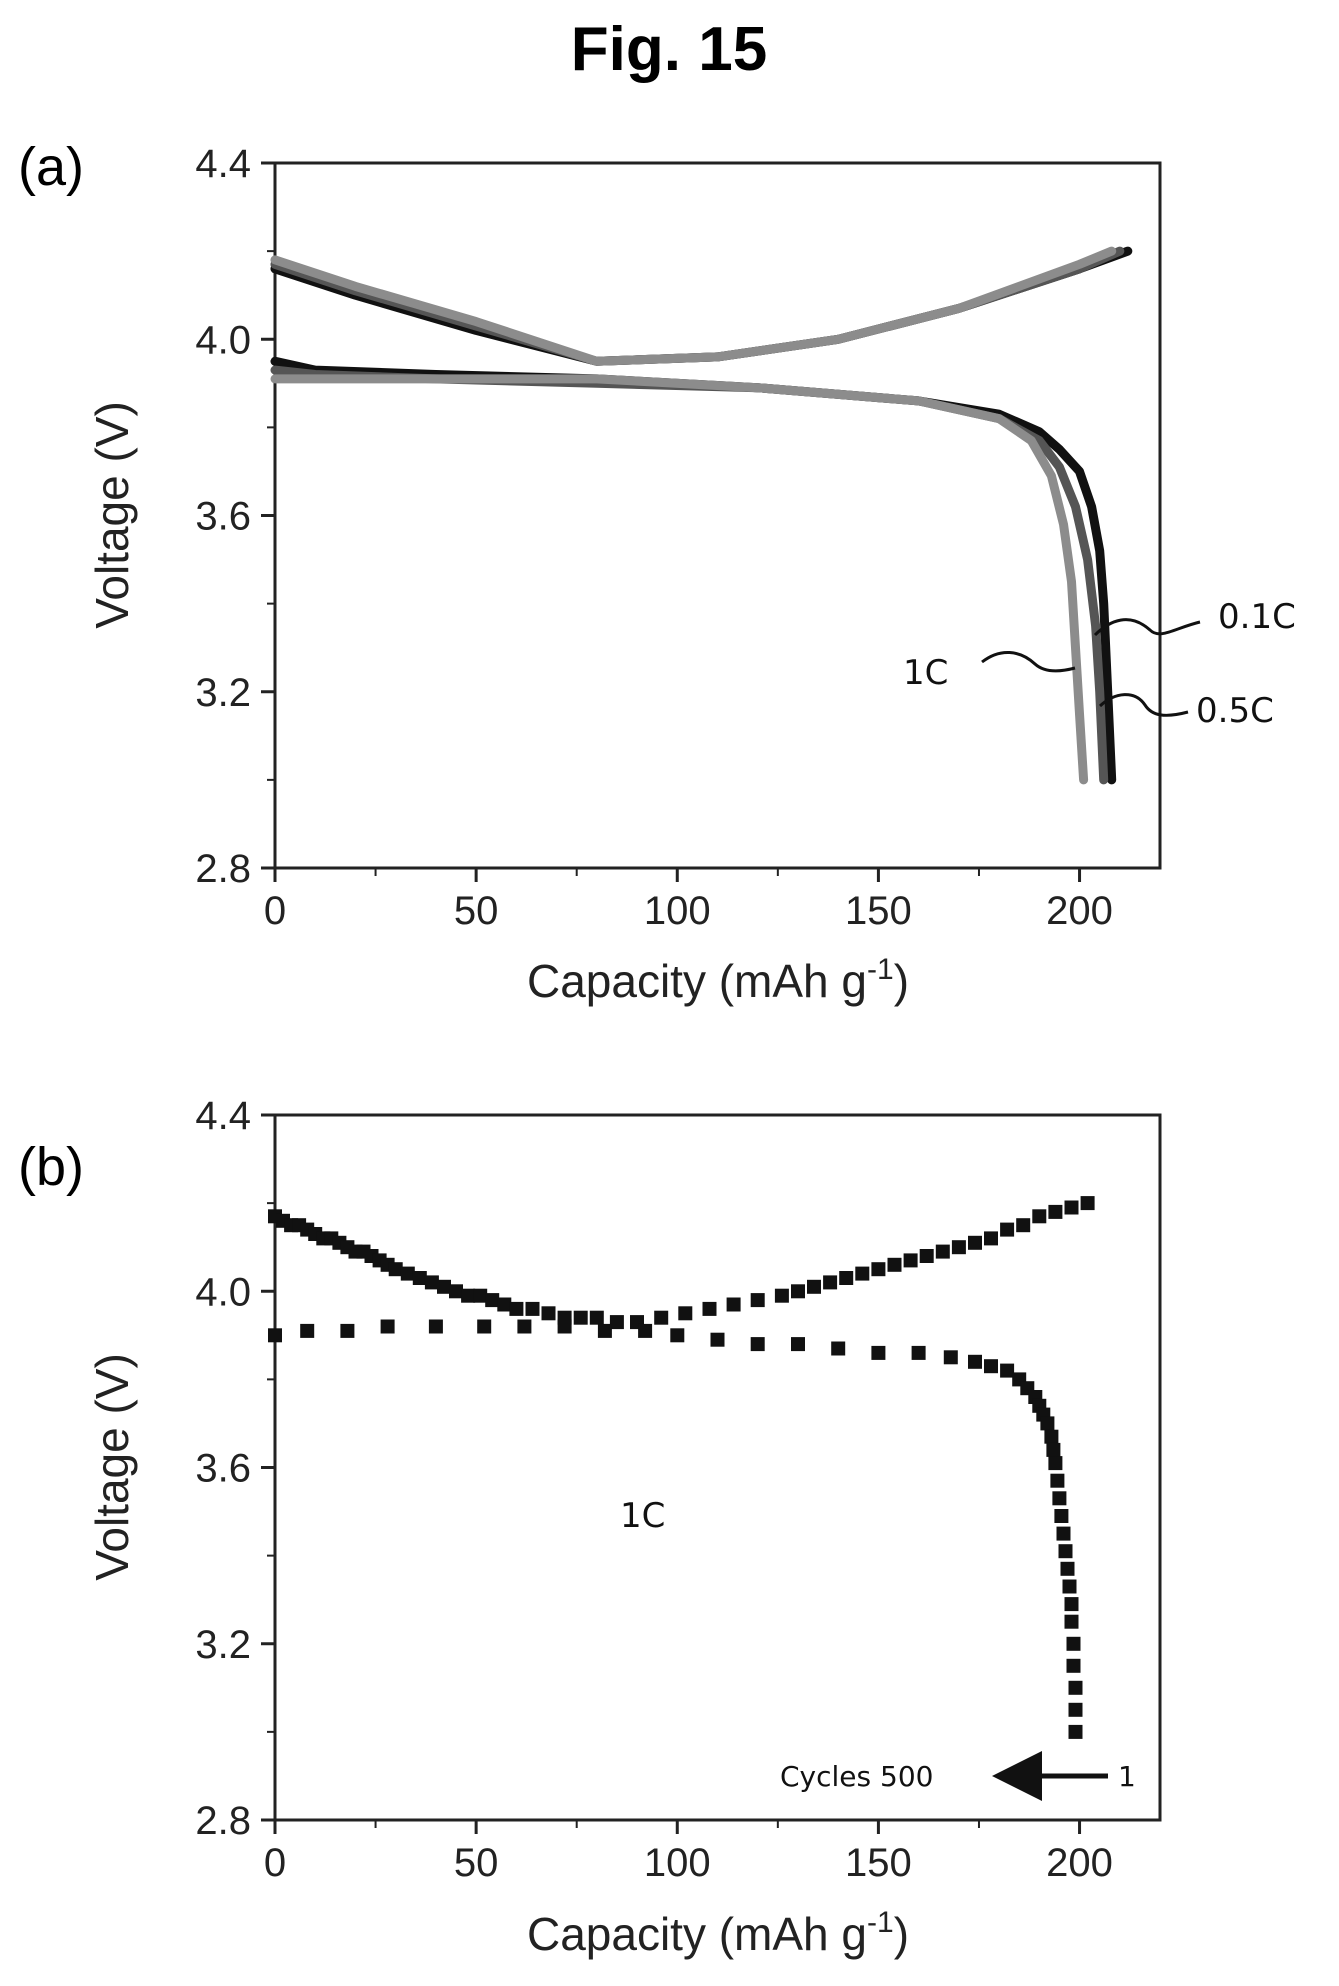 This screenshot has width=1339, height=1986. What do you see at coordinates (1257, 617) in the screenshot?
I see `annotation-0-1c: 0.1C` at bounding box center [1257, 617].